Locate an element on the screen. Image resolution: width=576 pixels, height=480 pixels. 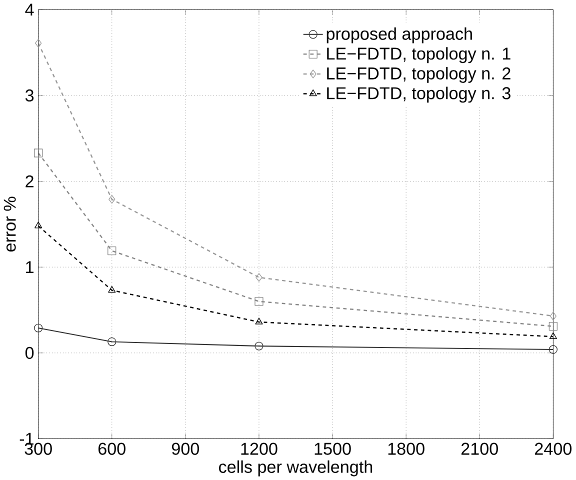
x-tick-label: 2400 is located at coordinates (553, 448).